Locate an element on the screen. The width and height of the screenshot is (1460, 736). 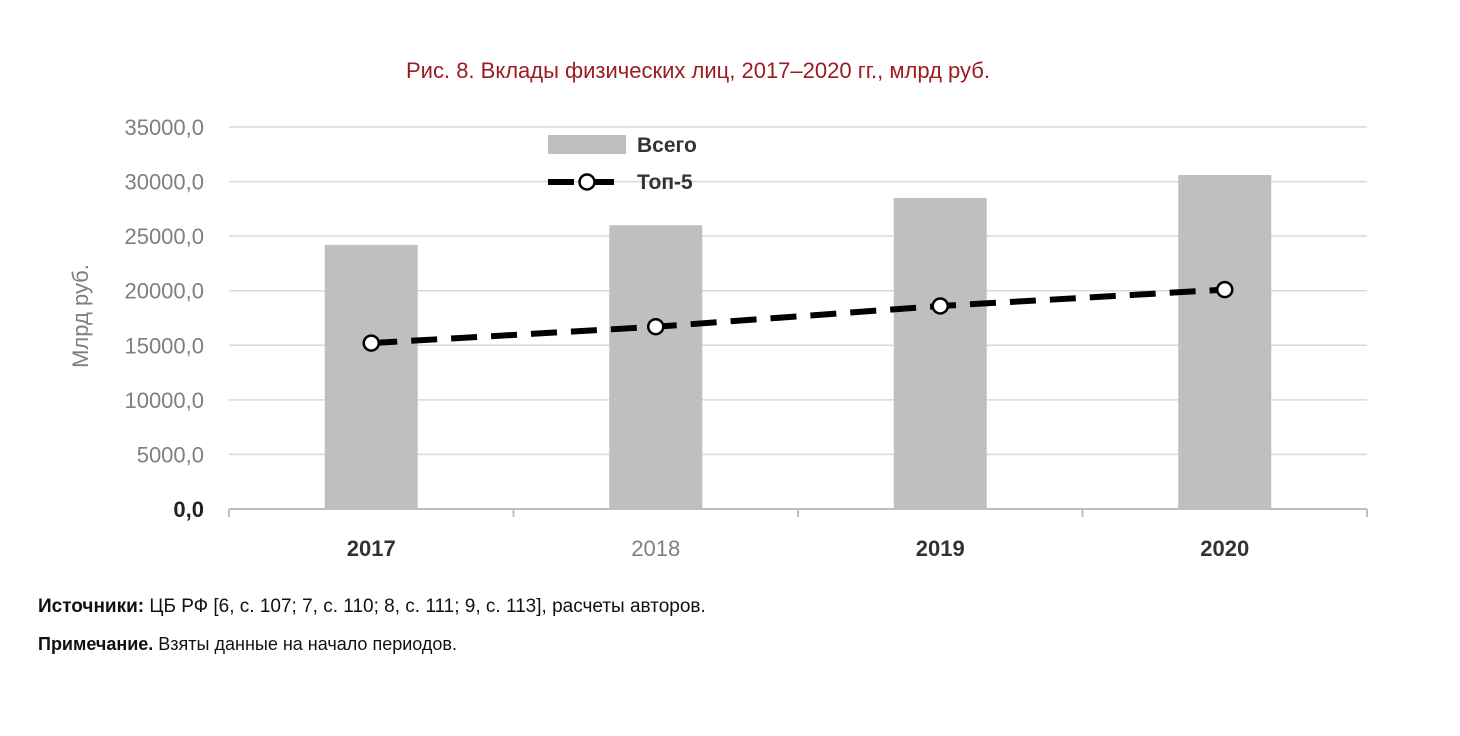
y-tick-label: 5000,0 is located at coordinates (170, 454).